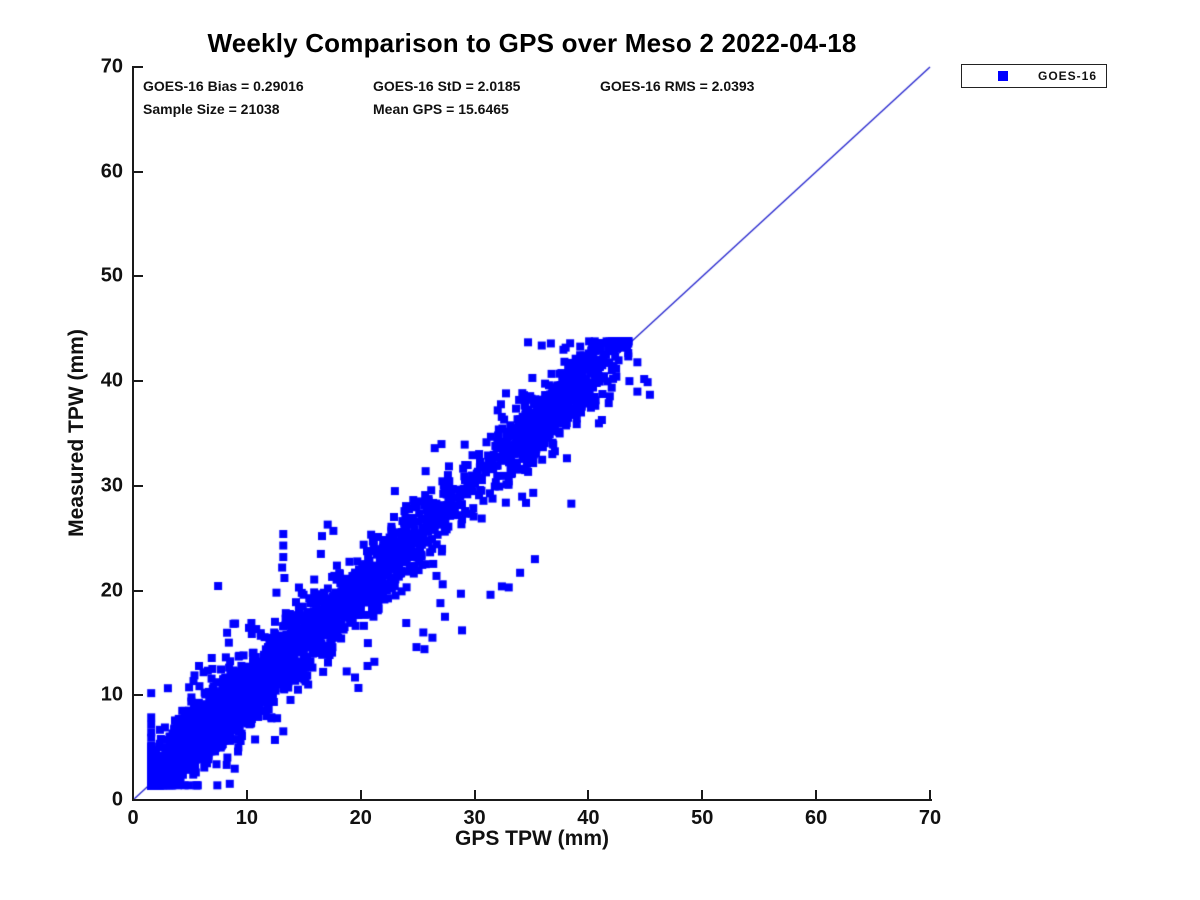 This screenshot has width=1200, height=900. What do you see at coordinates (360, 818) in the screenshot?
I see `x-tick-label: 20` at bounding box center [360, 818].